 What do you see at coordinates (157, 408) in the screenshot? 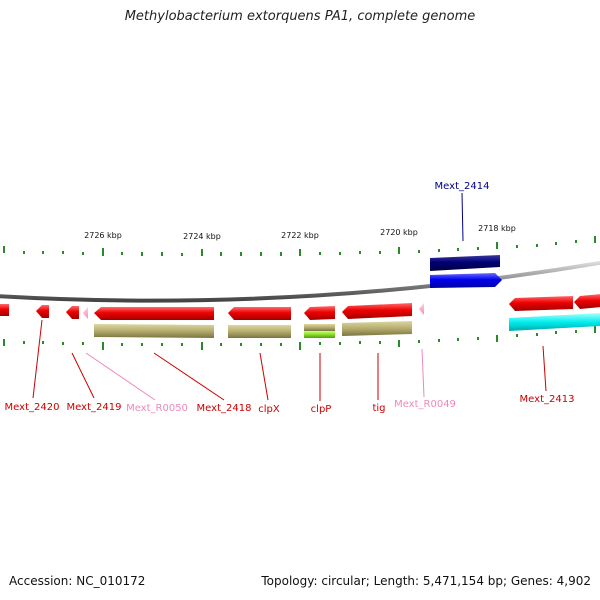
I see `gene-label: Mext_R0050` at bounding box center [157, 408].